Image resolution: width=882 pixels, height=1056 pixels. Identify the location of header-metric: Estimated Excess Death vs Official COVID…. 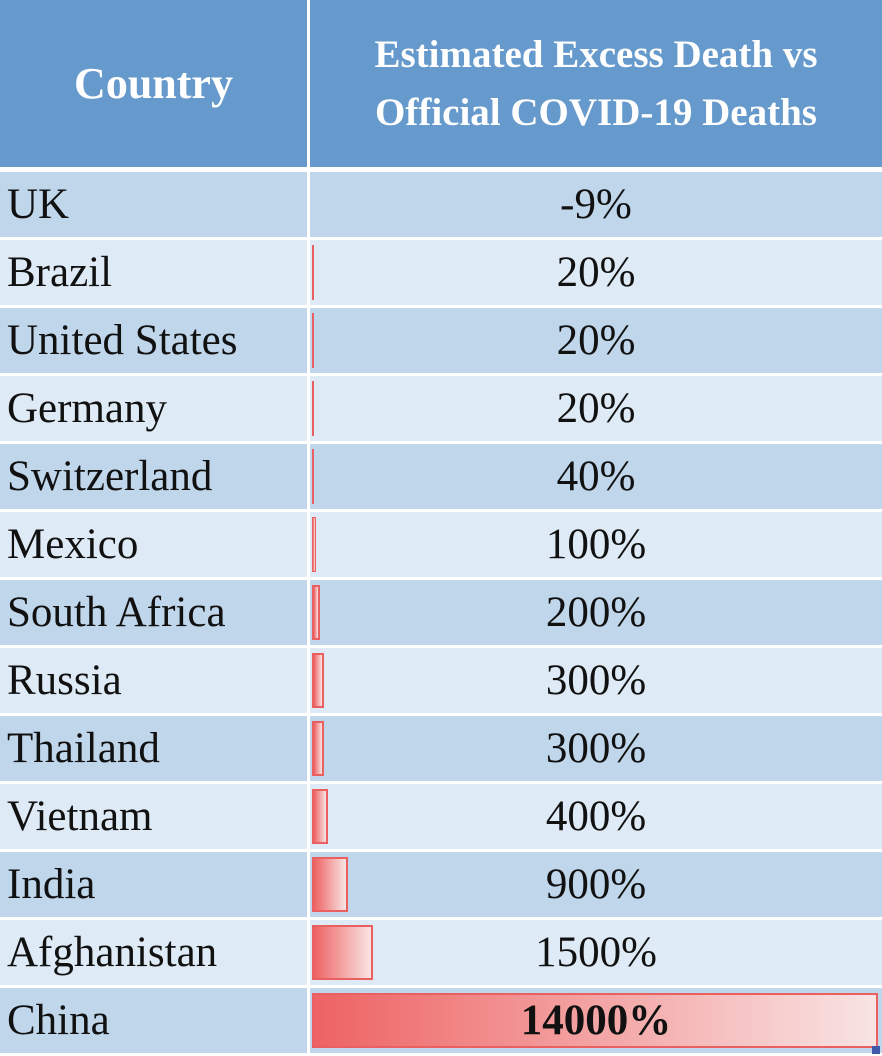
(596, 83).